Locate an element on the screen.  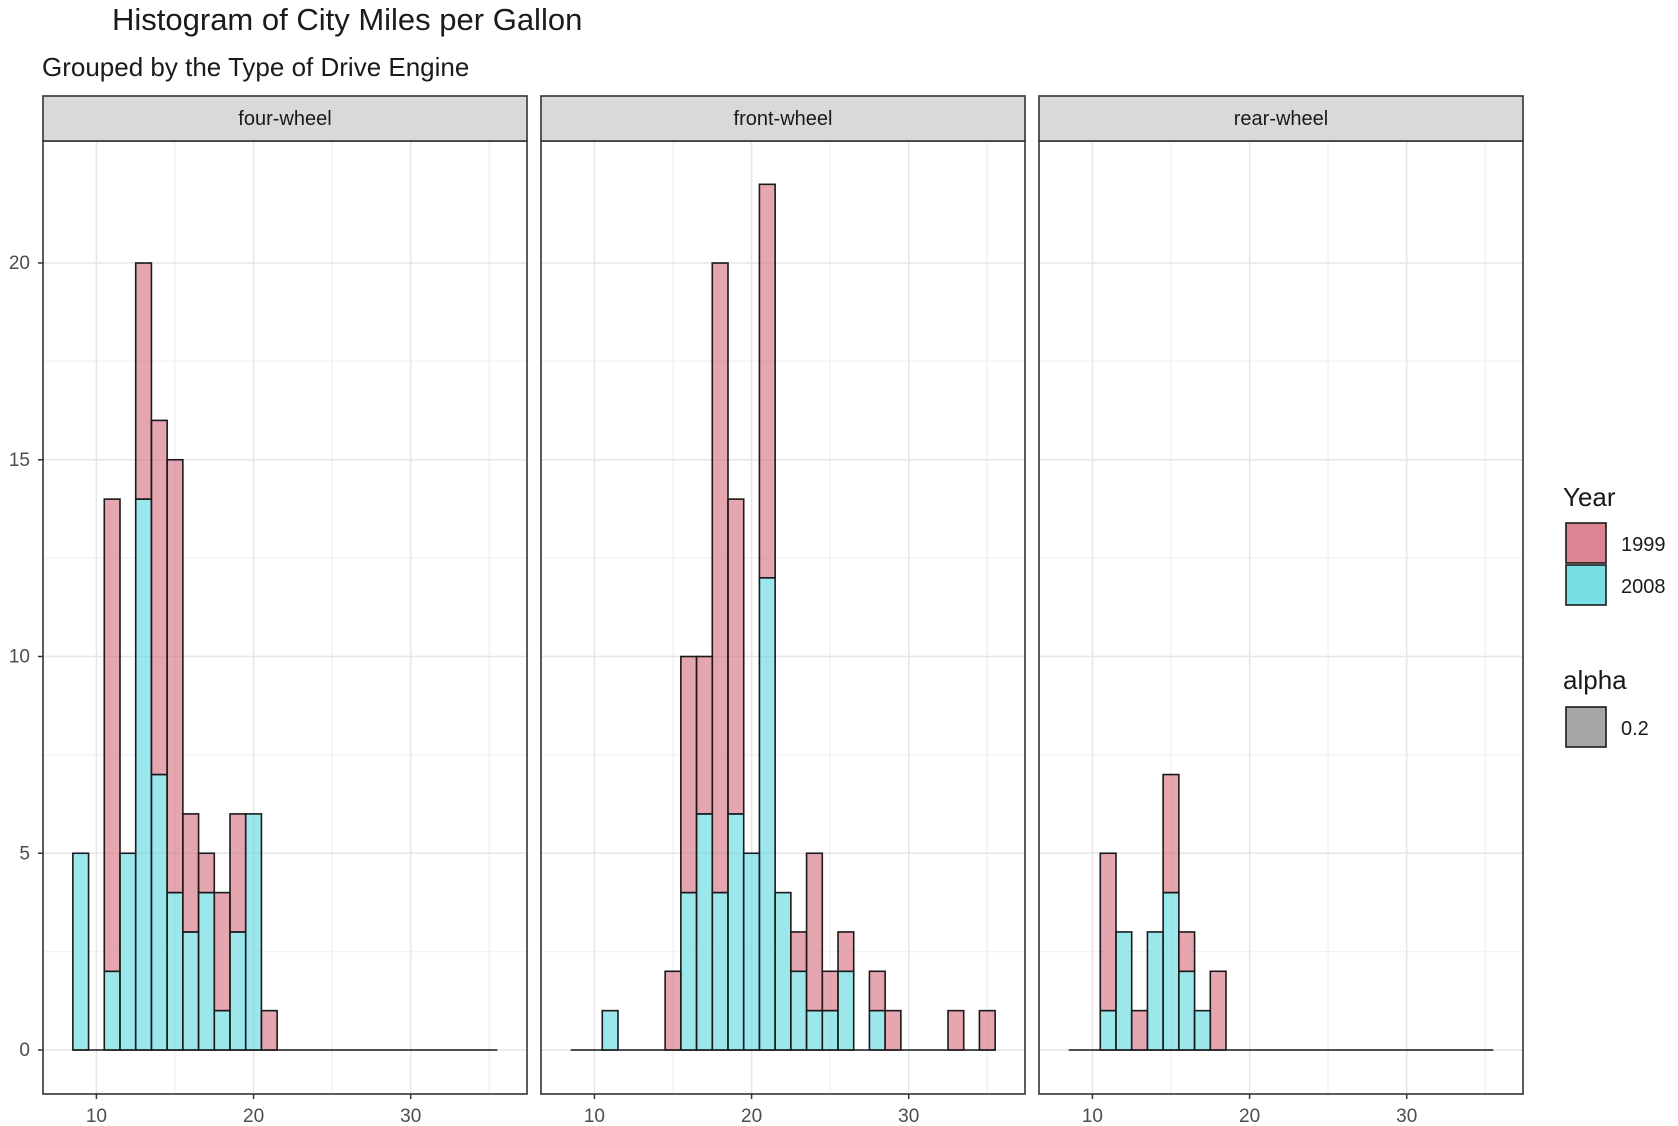
legend-title: alpha is located at coordinates (1595, 680).